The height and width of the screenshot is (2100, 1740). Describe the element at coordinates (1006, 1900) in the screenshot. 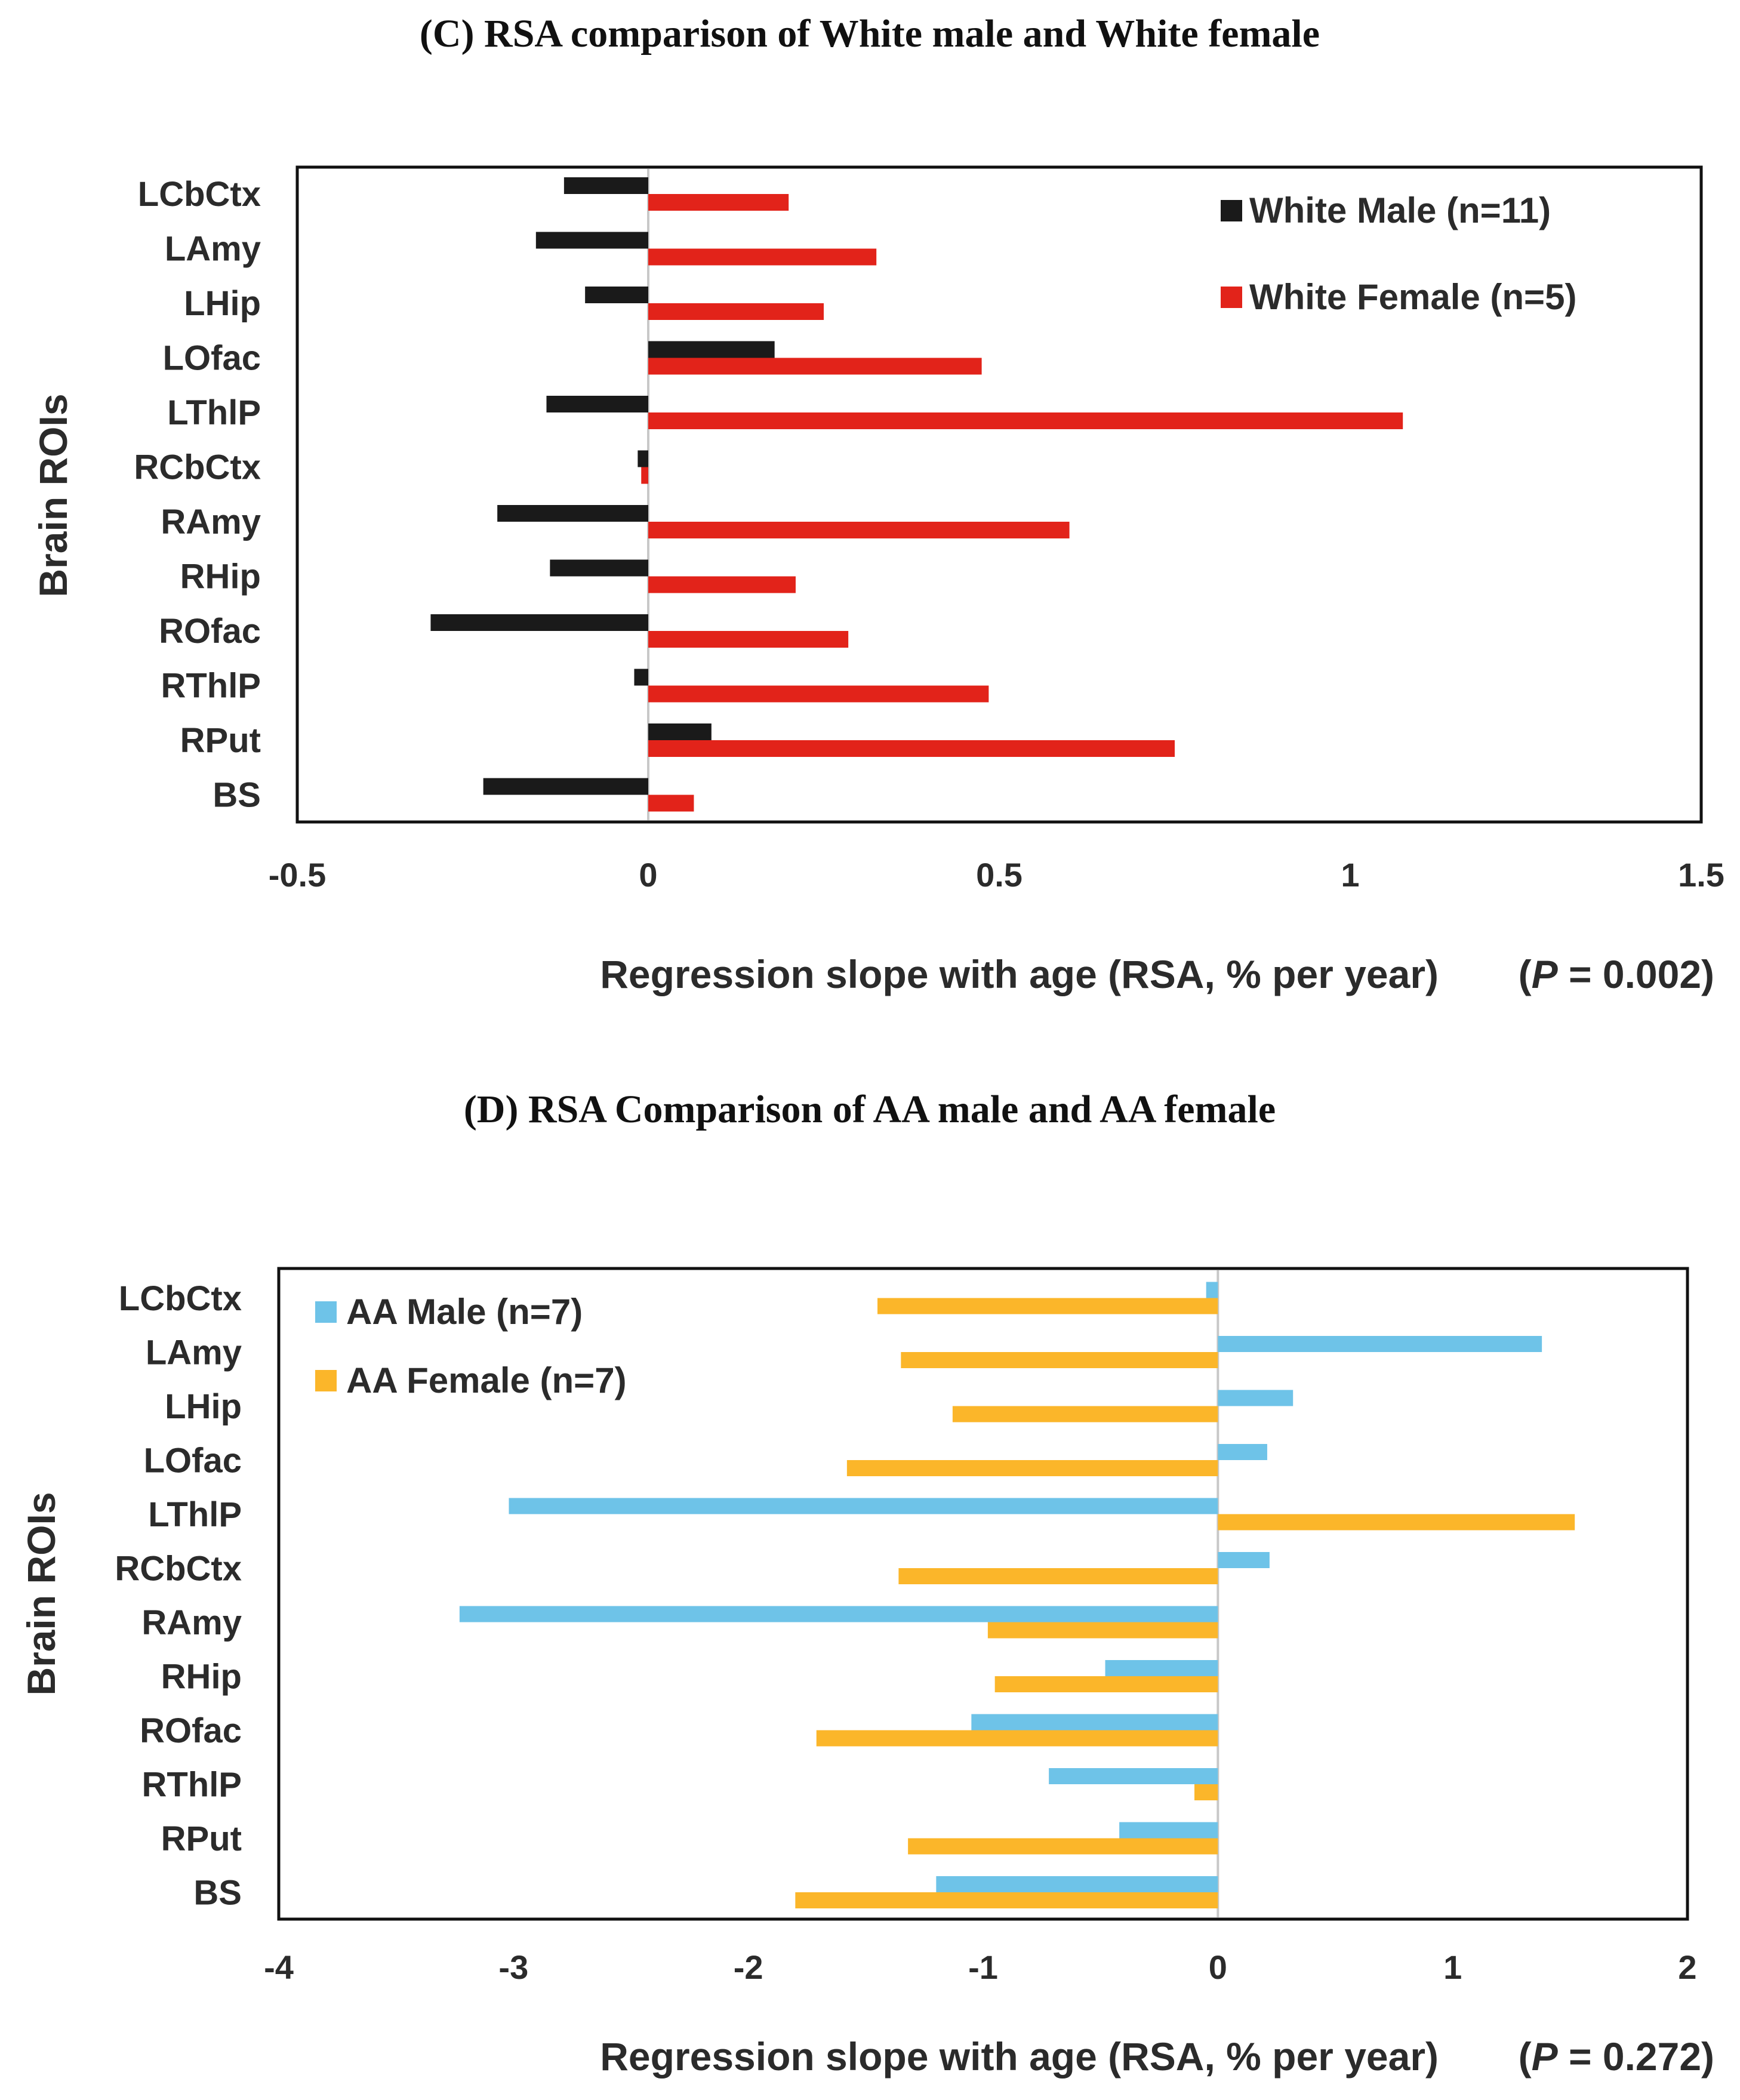

I see `bar-aa-female-n-7-bs` at that location.